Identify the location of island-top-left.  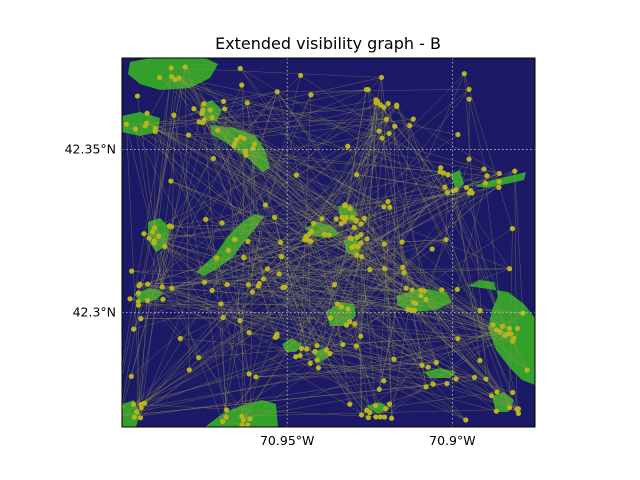
(173, 74).